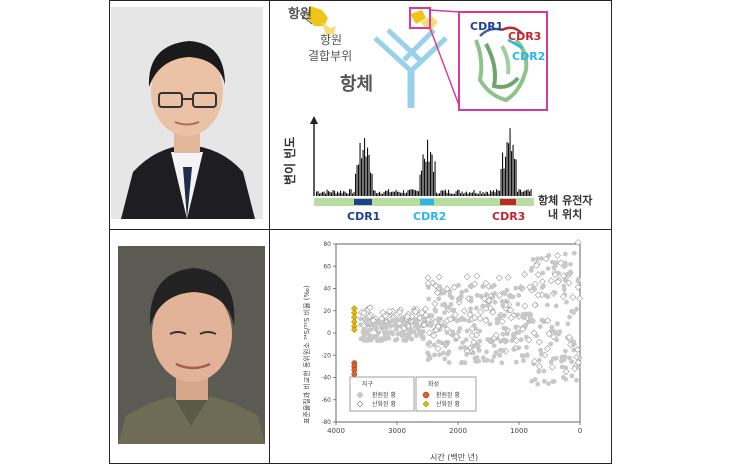 The width and height of the screenshot is (730, 467). I want to click on y-ticks: 80 60 40 20 0 -20 -40 -60 -80, so click(328, 333).